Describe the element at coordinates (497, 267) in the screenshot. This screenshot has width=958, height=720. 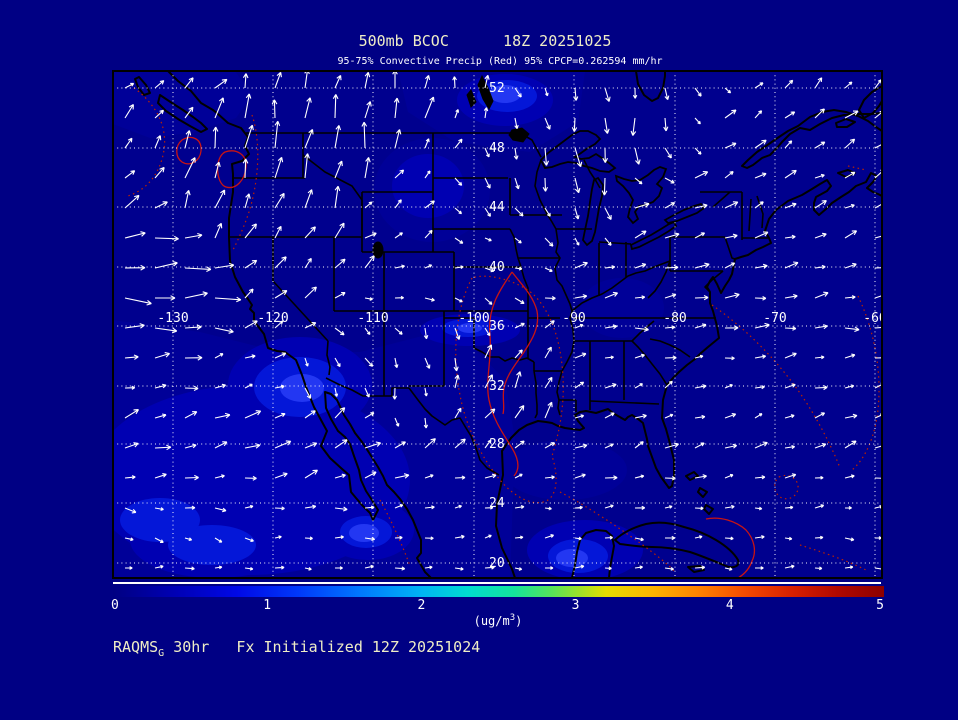
I see `latitude-label: 40` at that location.